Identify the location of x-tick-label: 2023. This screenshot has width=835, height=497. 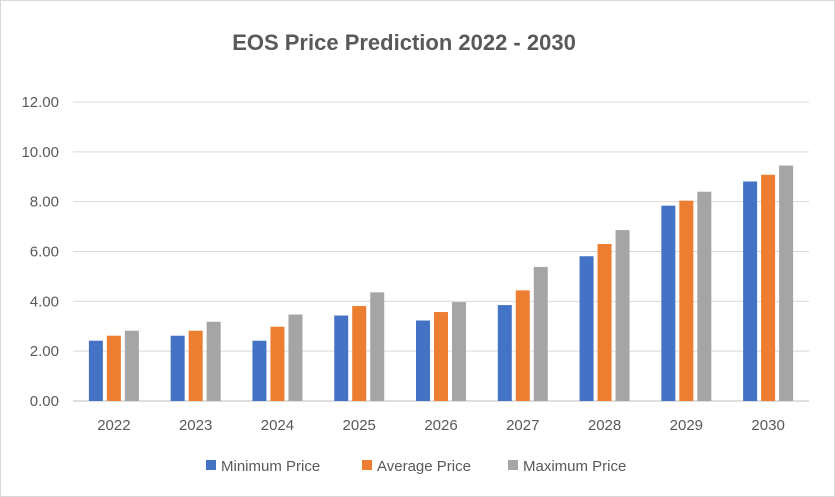
(195, 425).